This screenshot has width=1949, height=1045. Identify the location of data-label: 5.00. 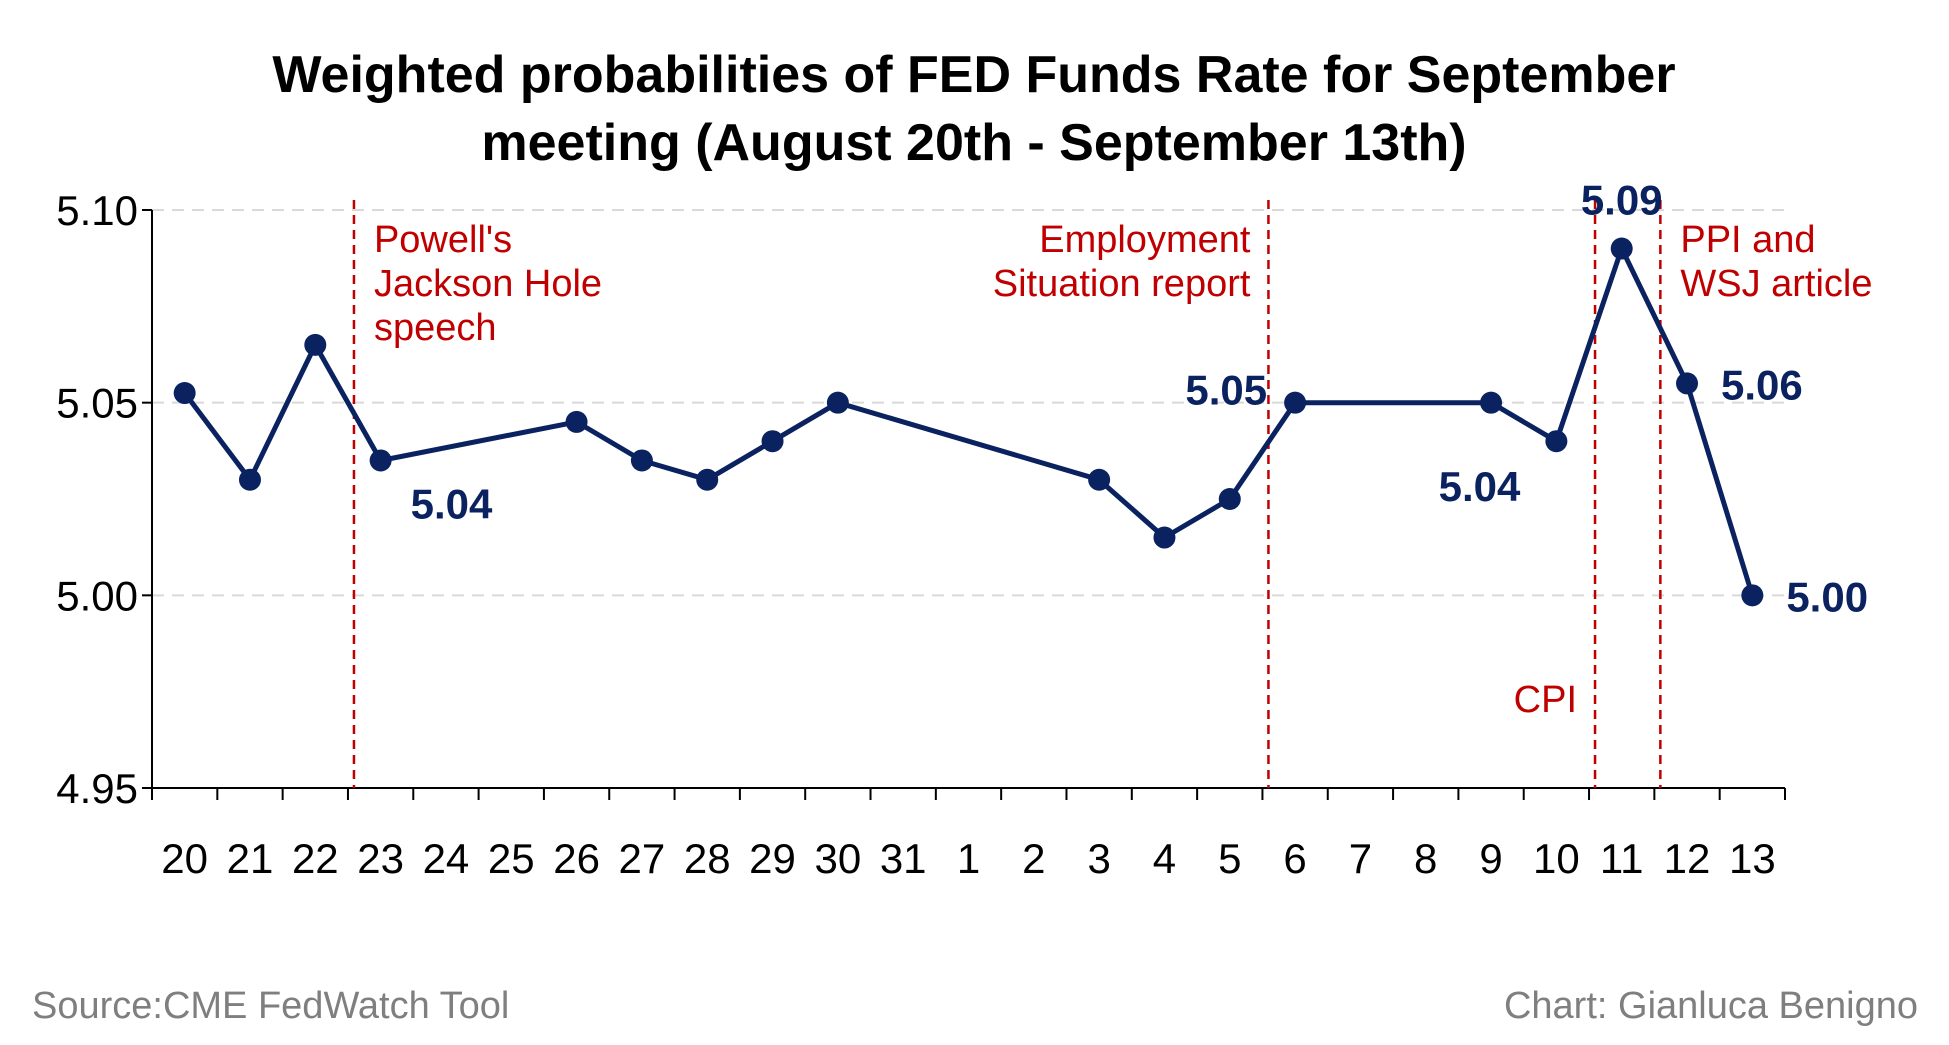
(1827, 596).